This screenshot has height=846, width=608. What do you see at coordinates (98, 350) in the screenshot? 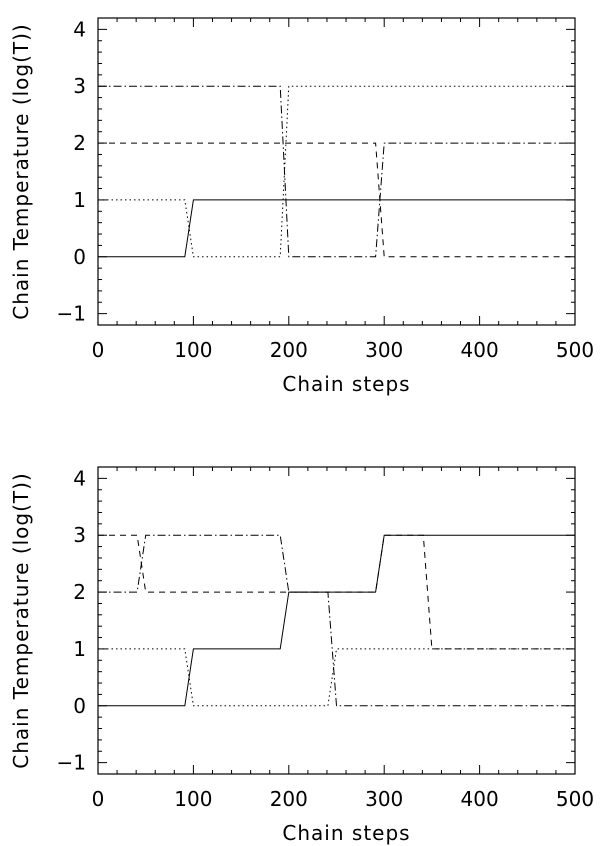
I see `top-x-tick-label: 0` at bounding box center [98, 350].